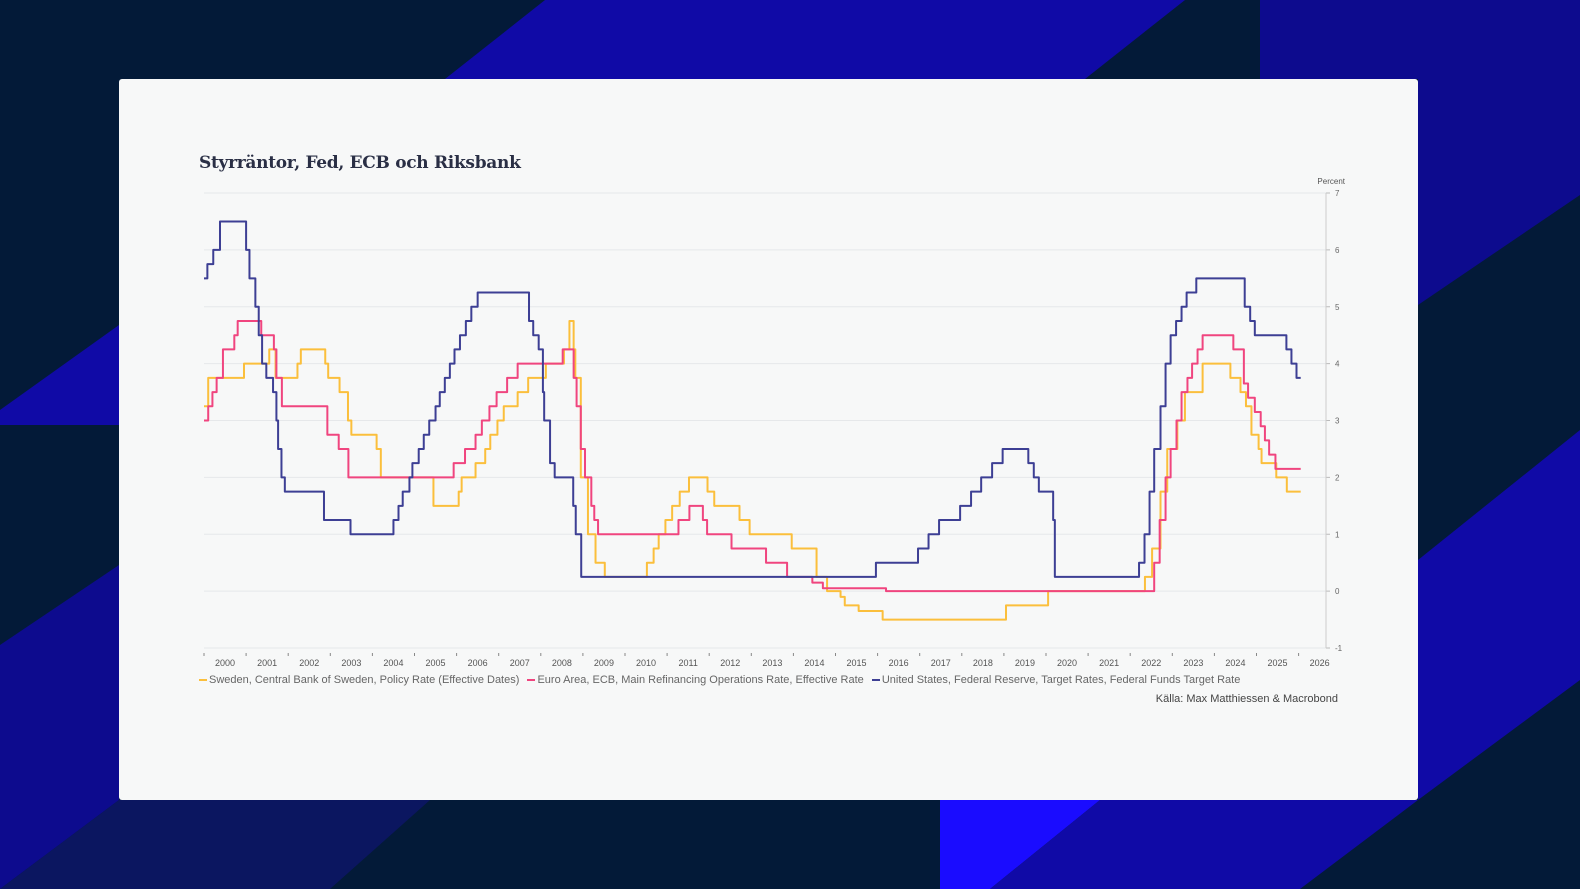 This screenshot has width=1580, height=889. What do you see at coordinates (1109, 663) in the screenshot?
I see `x-tick-label: 2021` at bounding box center [1109, 663].